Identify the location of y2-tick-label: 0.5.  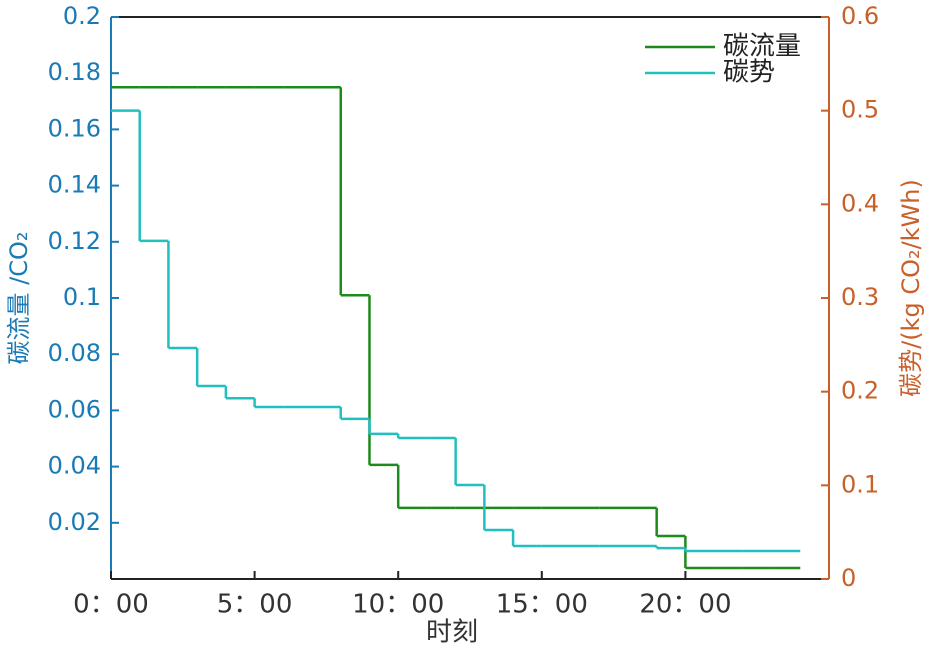
(860, 110).